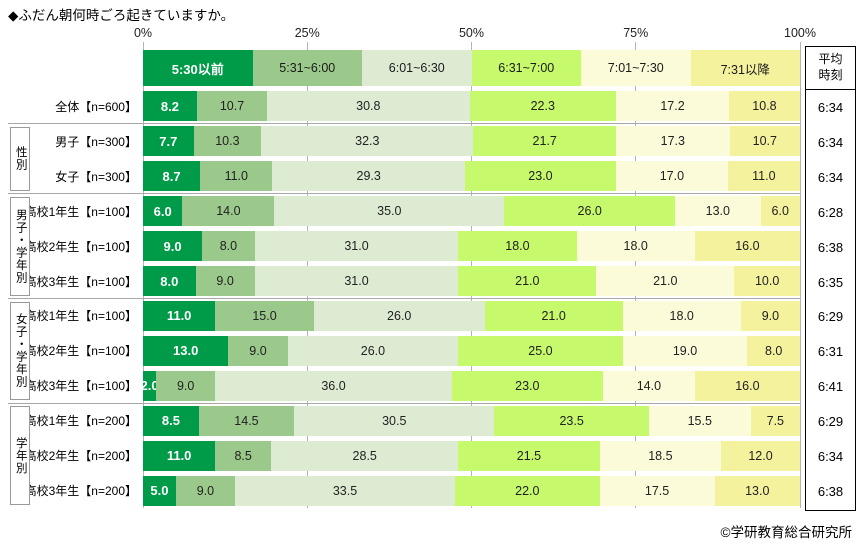  What do you see at coordinates (636, 33) in the screenshot?
I see `x-axis-tick-label: 75%` at bounding box center [636, 33].